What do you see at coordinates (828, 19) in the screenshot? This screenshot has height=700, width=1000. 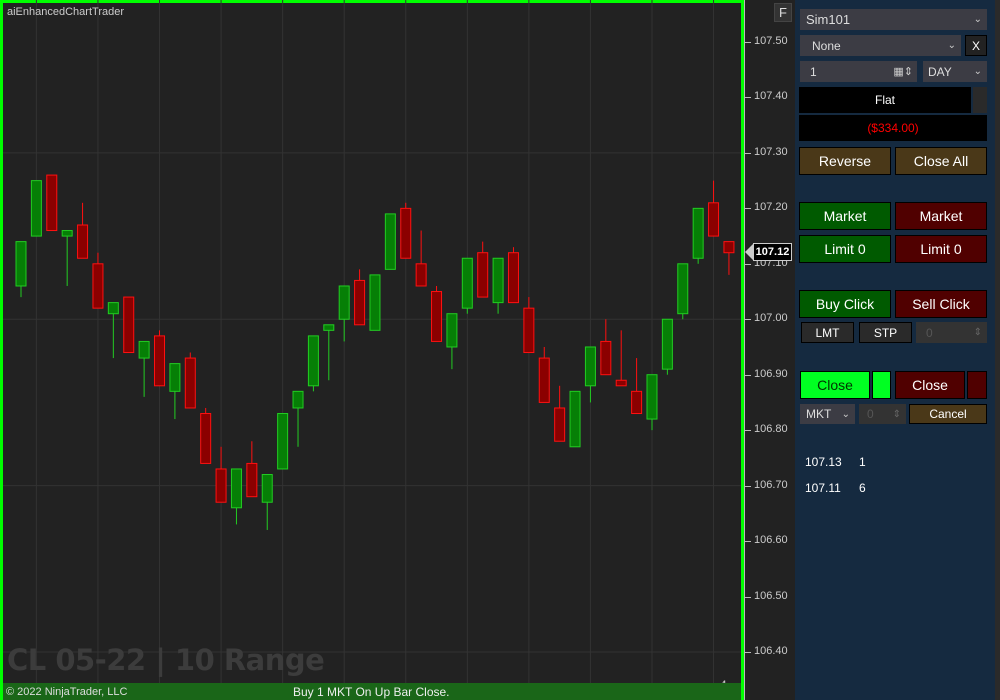 I see `account-value: Sim101` at bounding box center [828, 19].